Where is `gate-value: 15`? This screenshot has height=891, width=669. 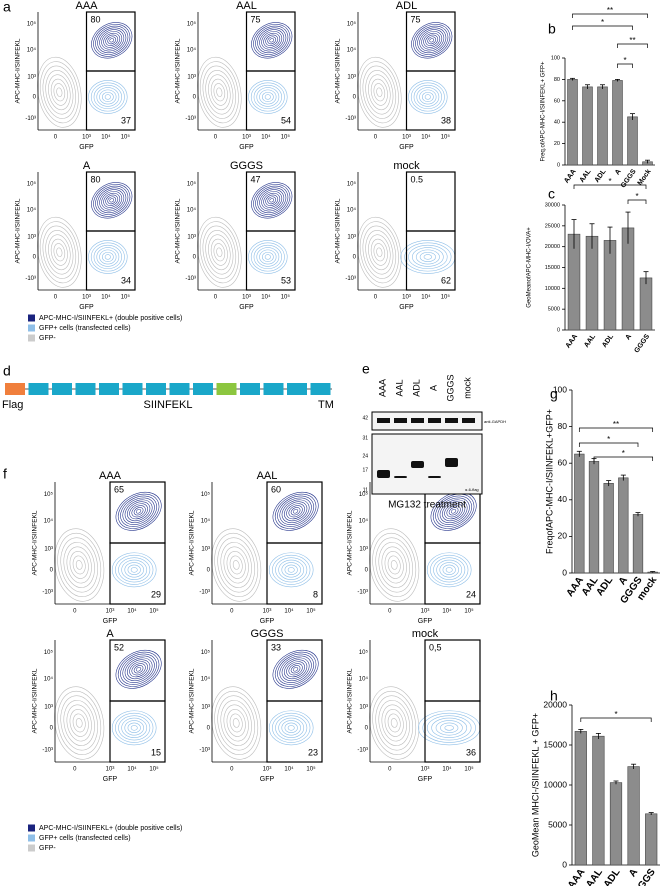 gate-value: 15 is located at coordinates (156, 752).